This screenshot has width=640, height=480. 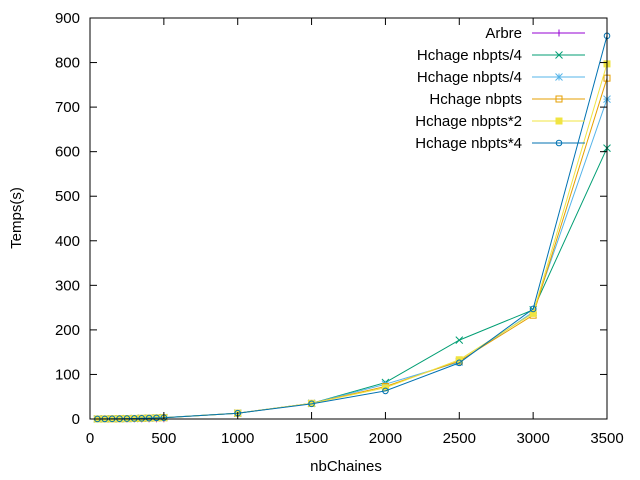 What do you see at coordinates (67, 152) in the screenshot?
I see `y-tick-label: 600` at bounding box center [67, 152].